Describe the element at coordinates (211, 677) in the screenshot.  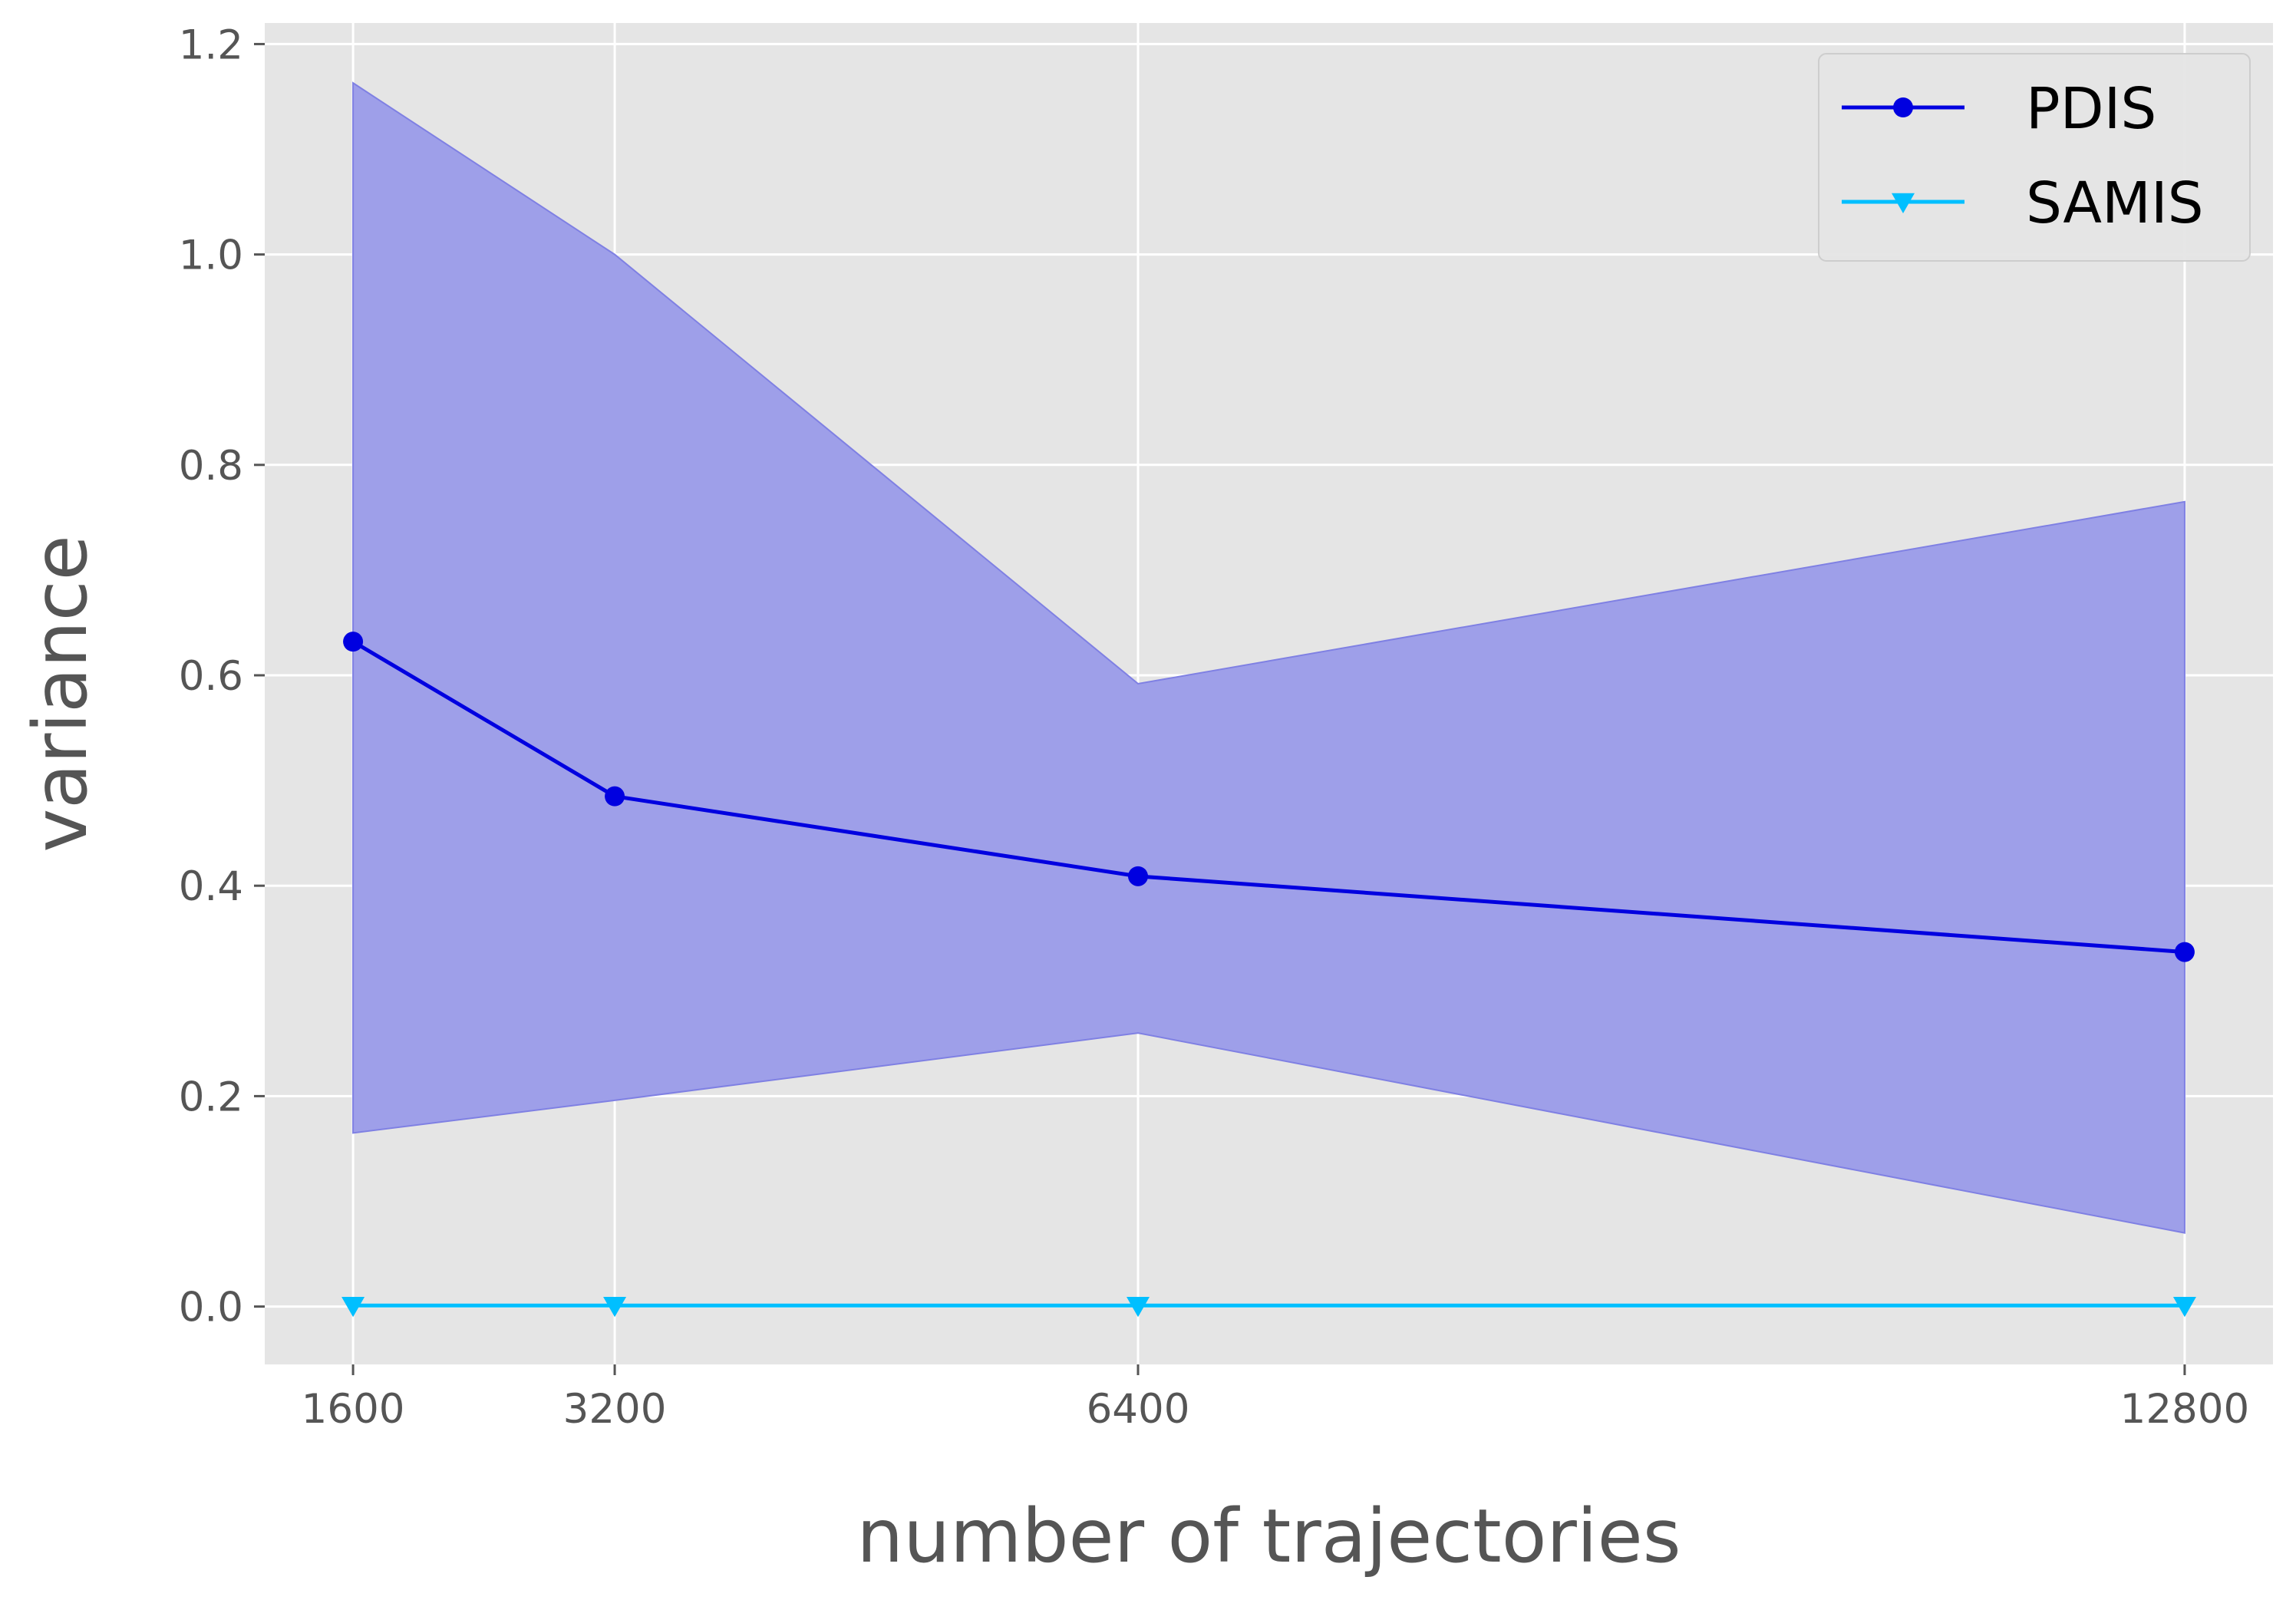
I see `y-tick-label-3: 0.6` at that location.